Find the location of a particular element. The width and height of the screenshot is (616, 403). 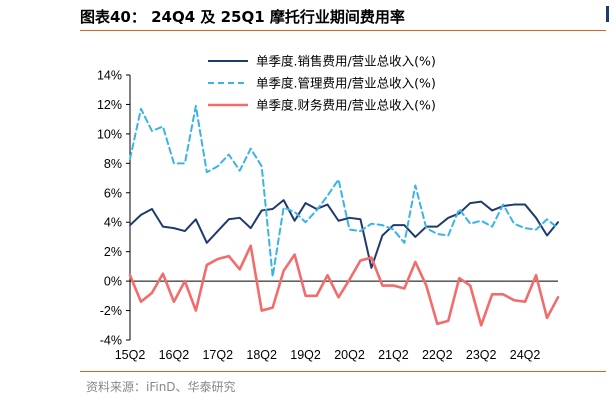

y-tick-label: 10% is located at coordinates (109, 134).